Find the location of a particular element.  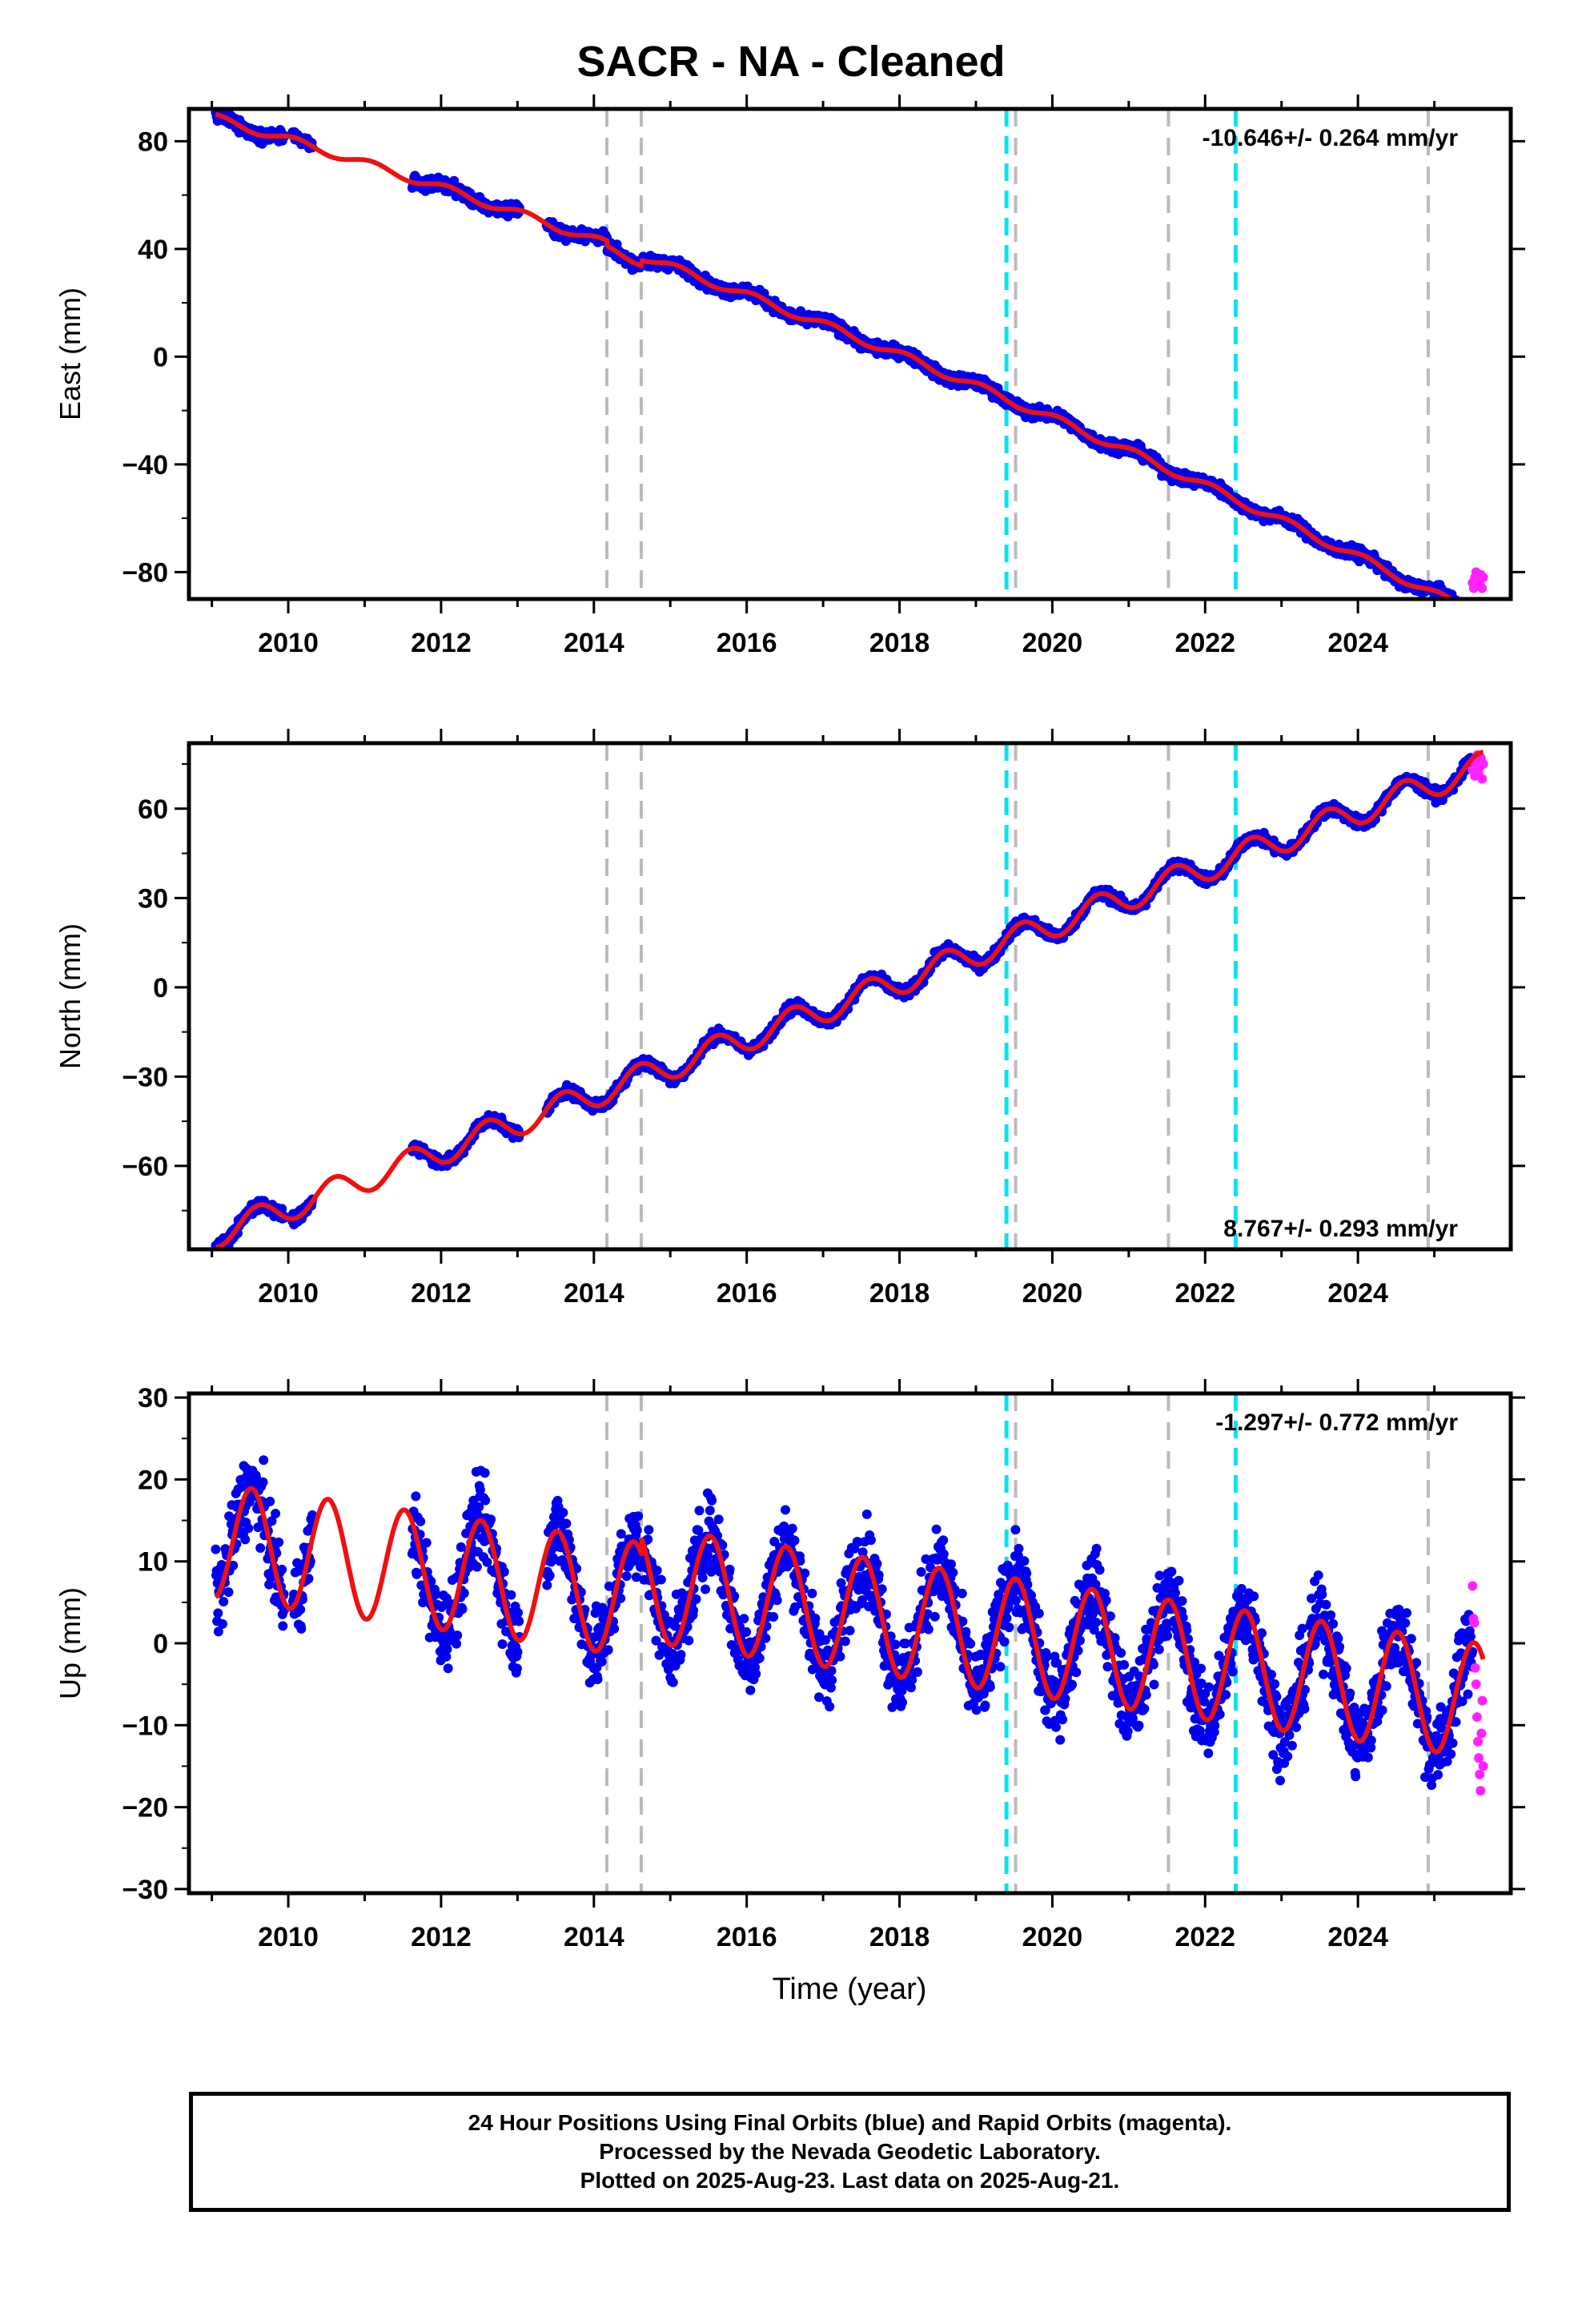

x-tick-label: 2018 is located at coordinates (900, 643).